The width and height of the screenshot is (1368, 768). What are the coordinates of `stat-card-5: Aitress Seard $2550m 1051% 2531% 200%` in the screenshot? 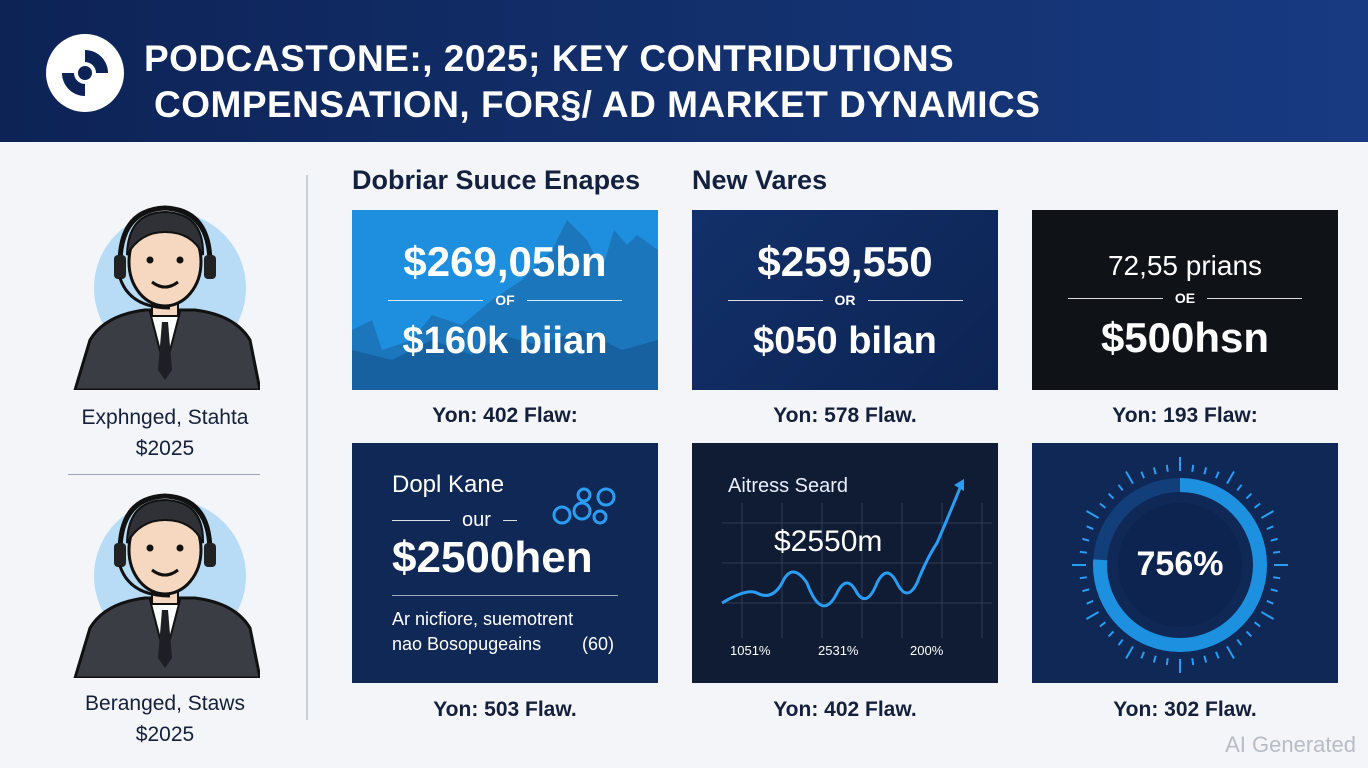 It's located at (845, 563).